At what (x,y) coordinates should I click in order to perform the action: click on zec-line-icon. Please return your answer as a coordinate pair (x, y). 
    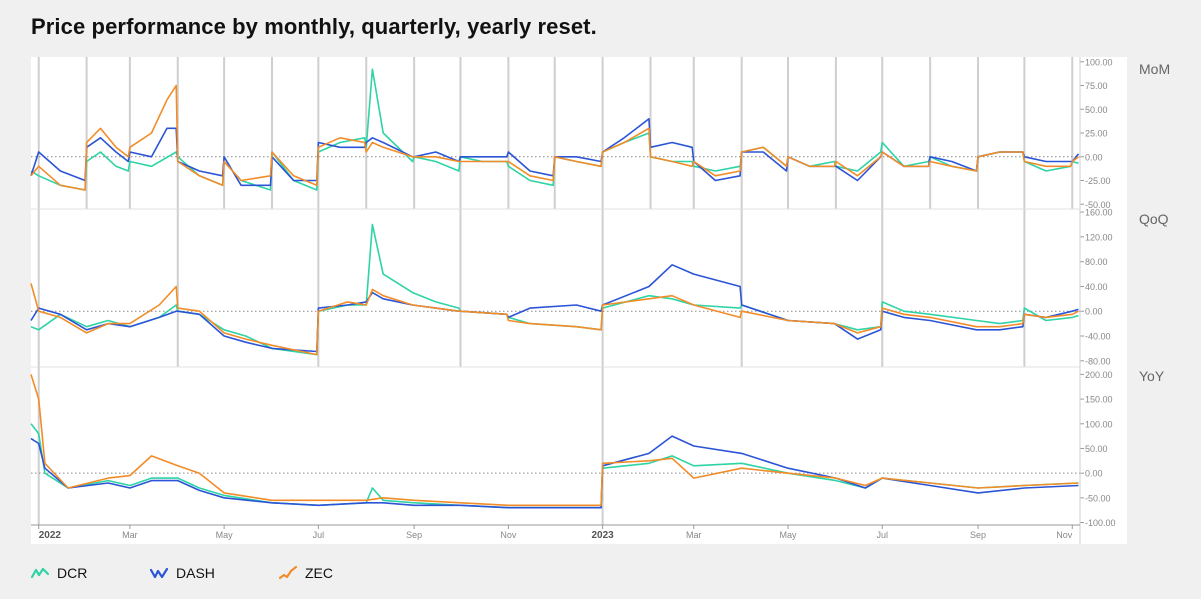
    Looking at the image, I should click on (288, 572).